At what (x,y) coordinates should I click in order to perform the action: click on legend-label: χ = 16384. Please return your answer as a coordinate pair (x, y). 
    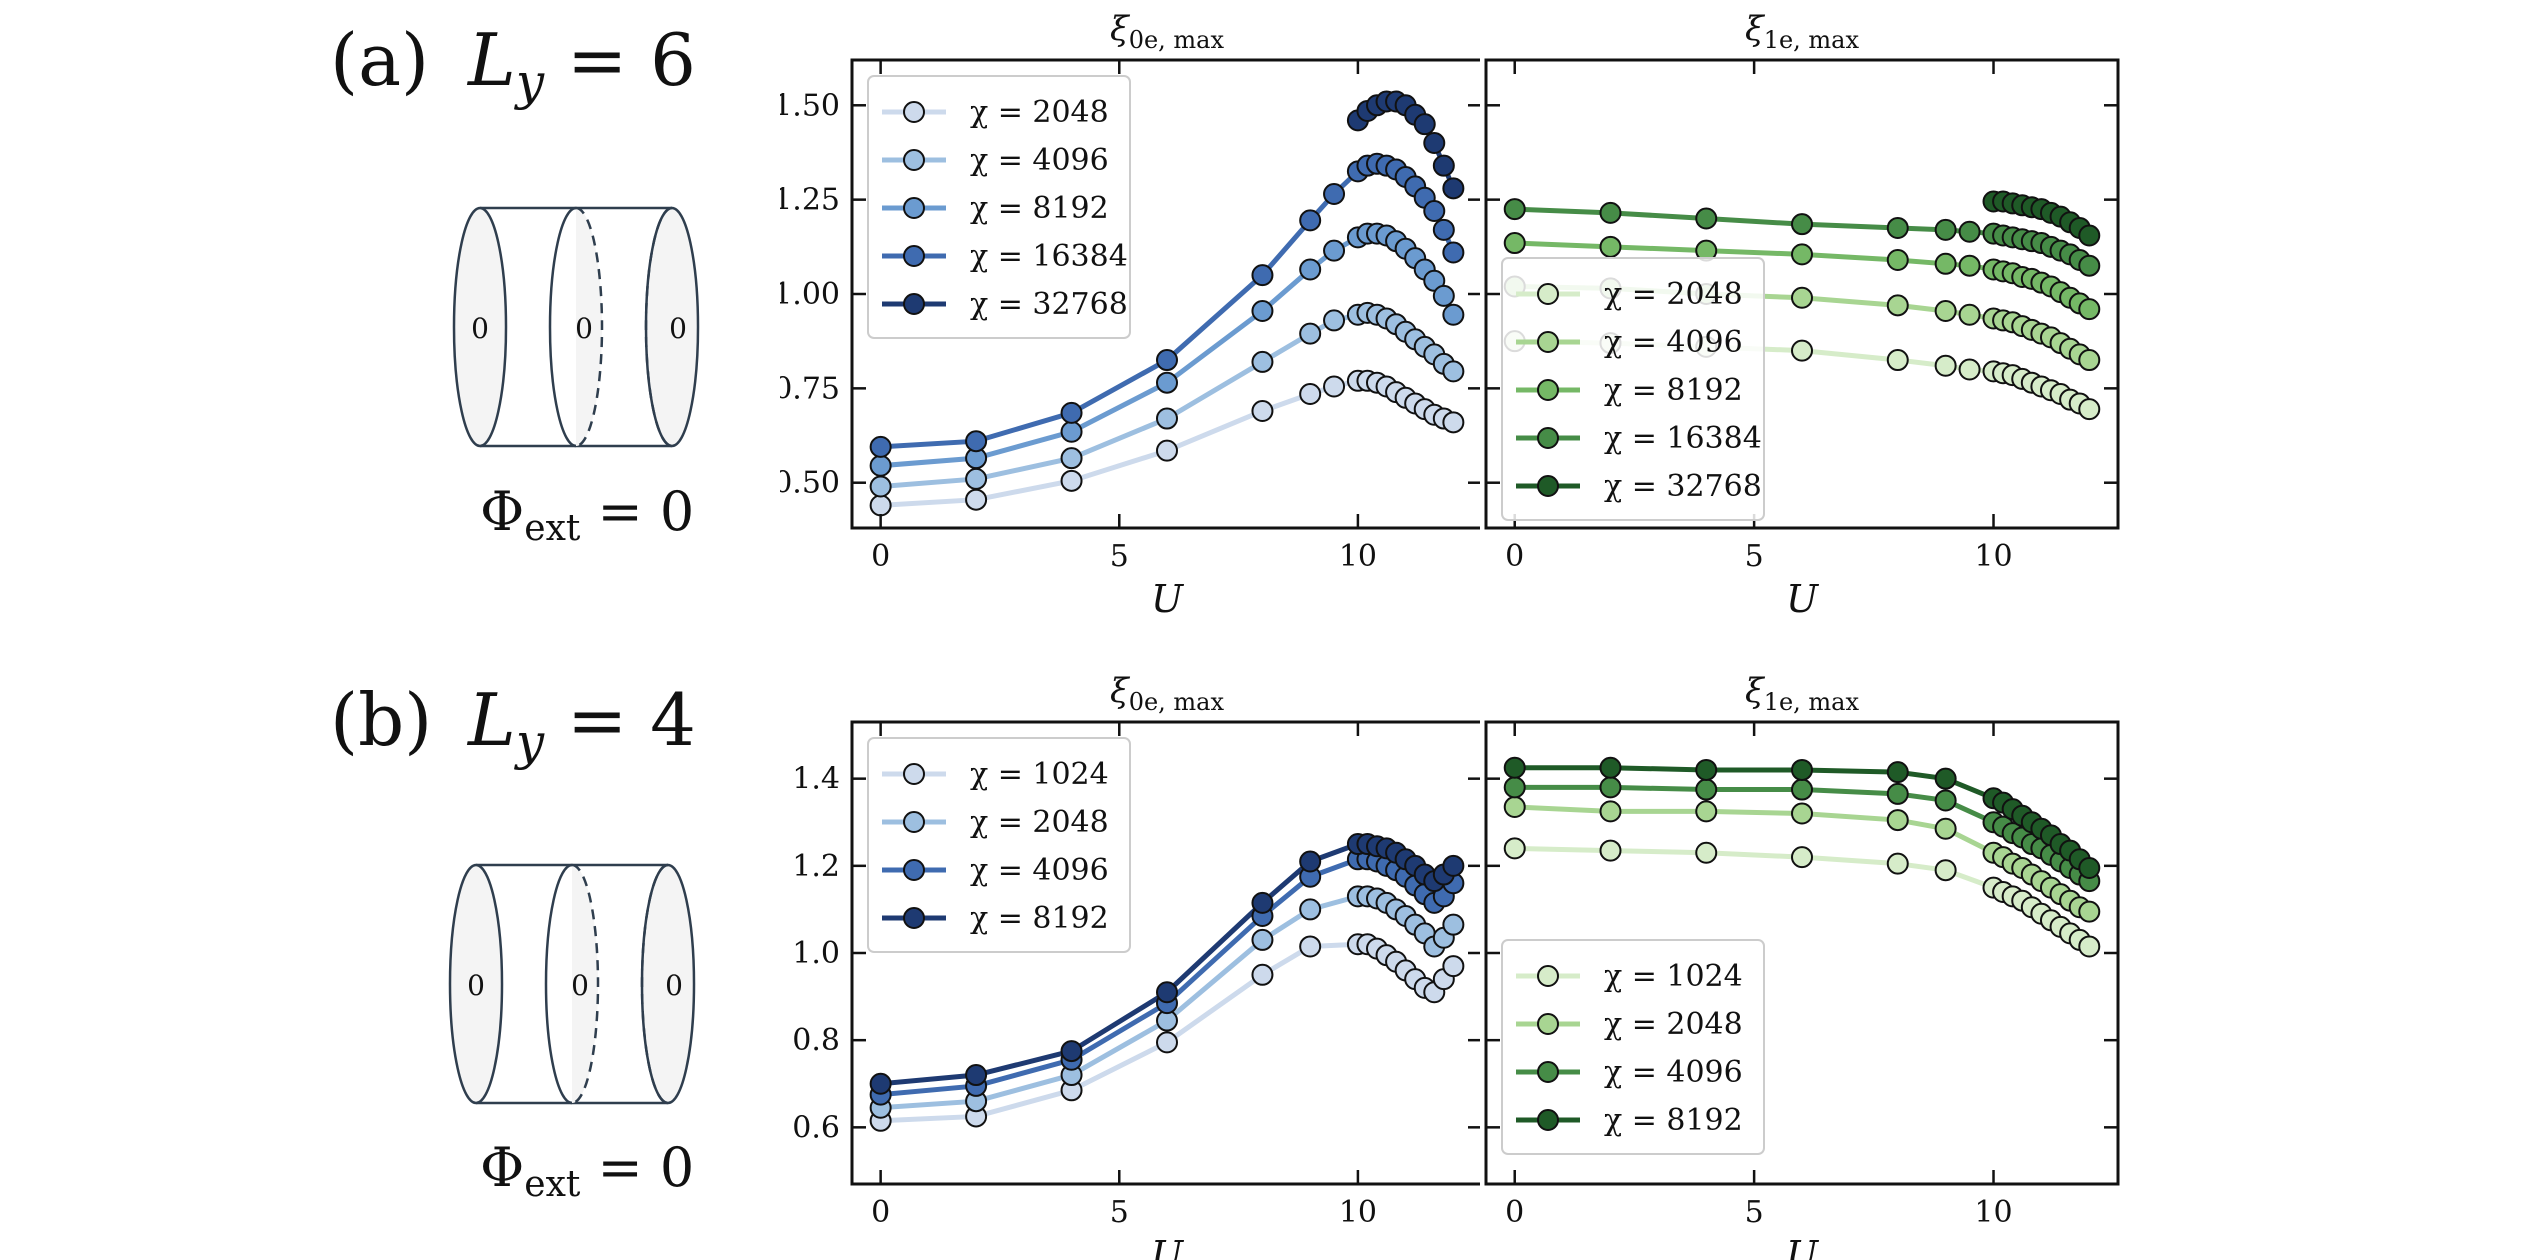
    Looking at the image, I should click on (1683, 438).